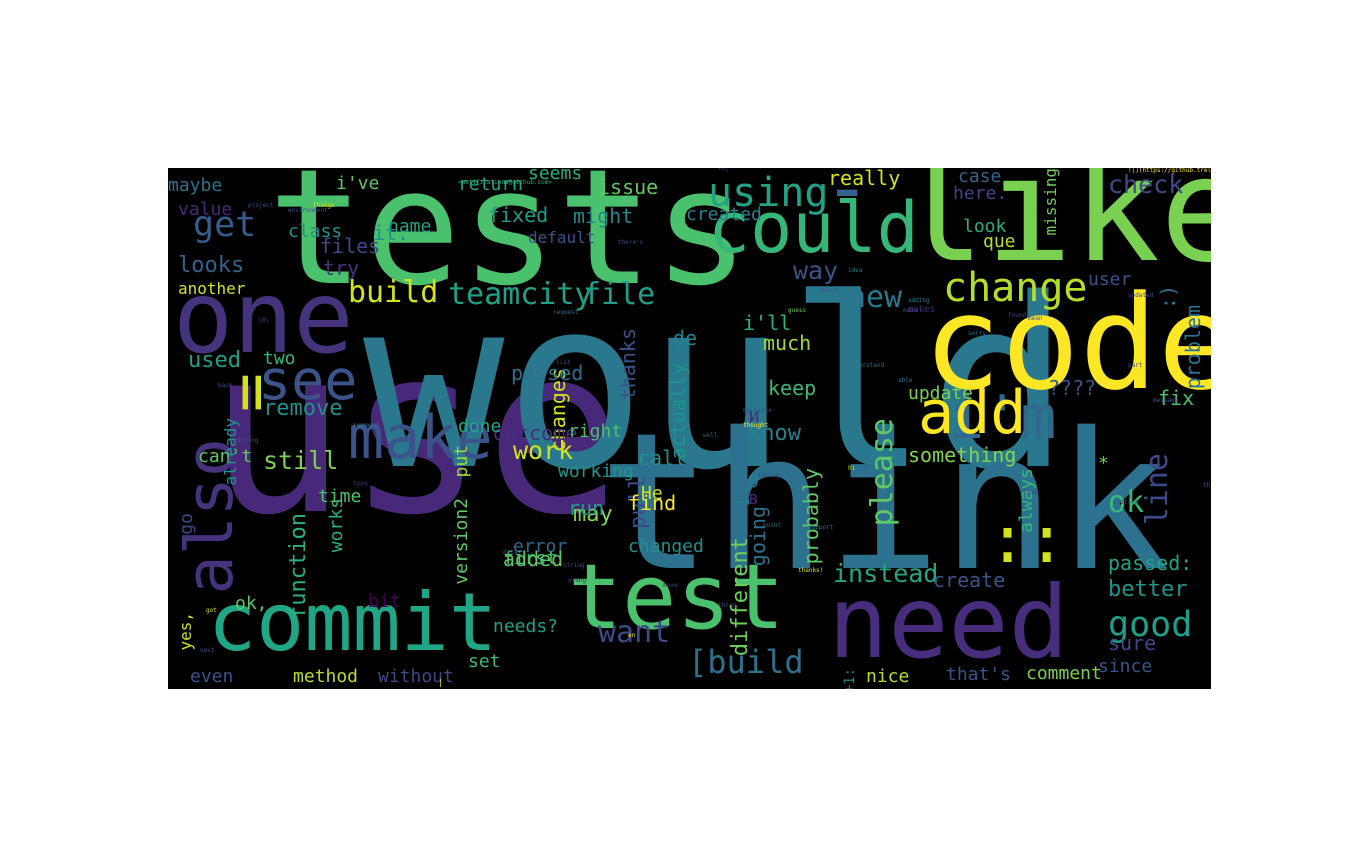 This screenshot has width=1345, height=849. I want to click on cloud-word: reason, so click(829, 290).